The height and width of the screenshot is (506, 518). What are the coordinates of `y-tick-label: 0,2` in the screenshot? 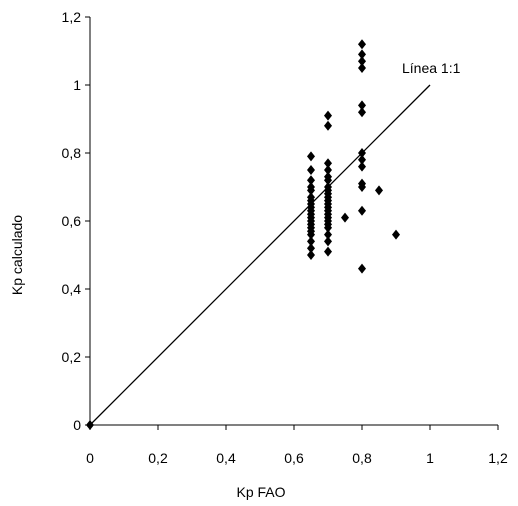 It's located at (72, 357).